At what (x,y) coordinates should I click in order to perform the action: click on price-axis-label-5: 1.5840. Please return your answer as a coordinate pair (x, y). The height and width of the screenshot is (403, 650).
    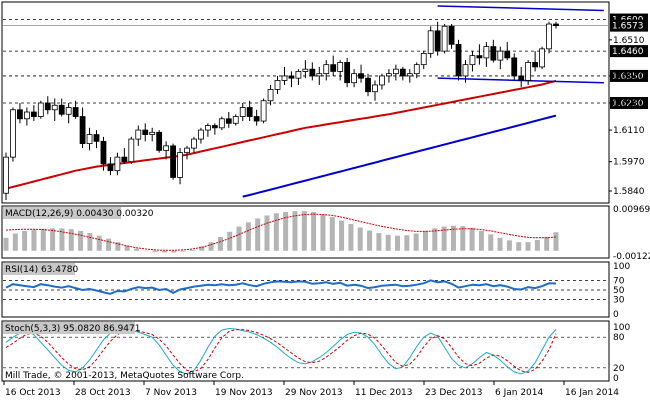
    Looking at the image, I should click on (629, 192).